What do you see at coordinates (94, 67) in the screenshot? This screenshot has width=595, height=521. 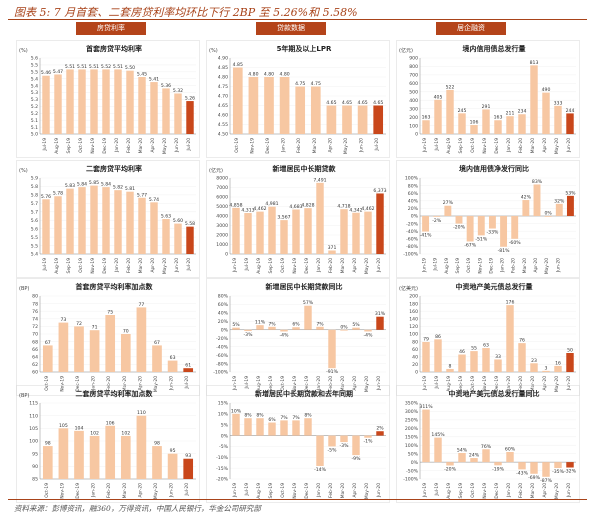 I see `data-label: 5.51` at bounding box center [94, 67].